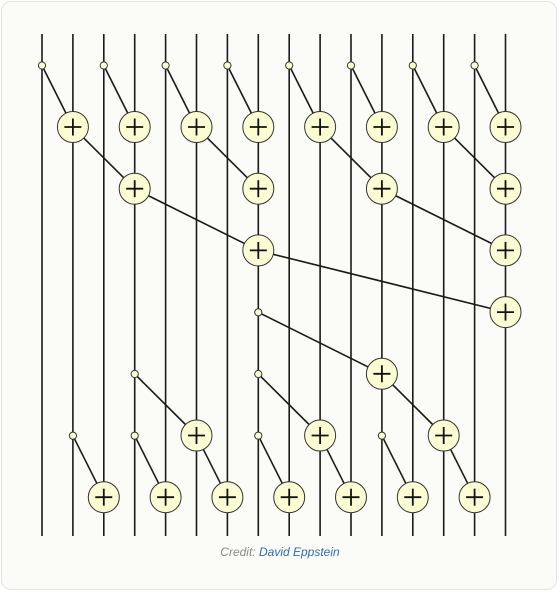 This screenshot has width=560, height=593. I want to click on credit-author-link: David Eppstein, so click(299, 552).